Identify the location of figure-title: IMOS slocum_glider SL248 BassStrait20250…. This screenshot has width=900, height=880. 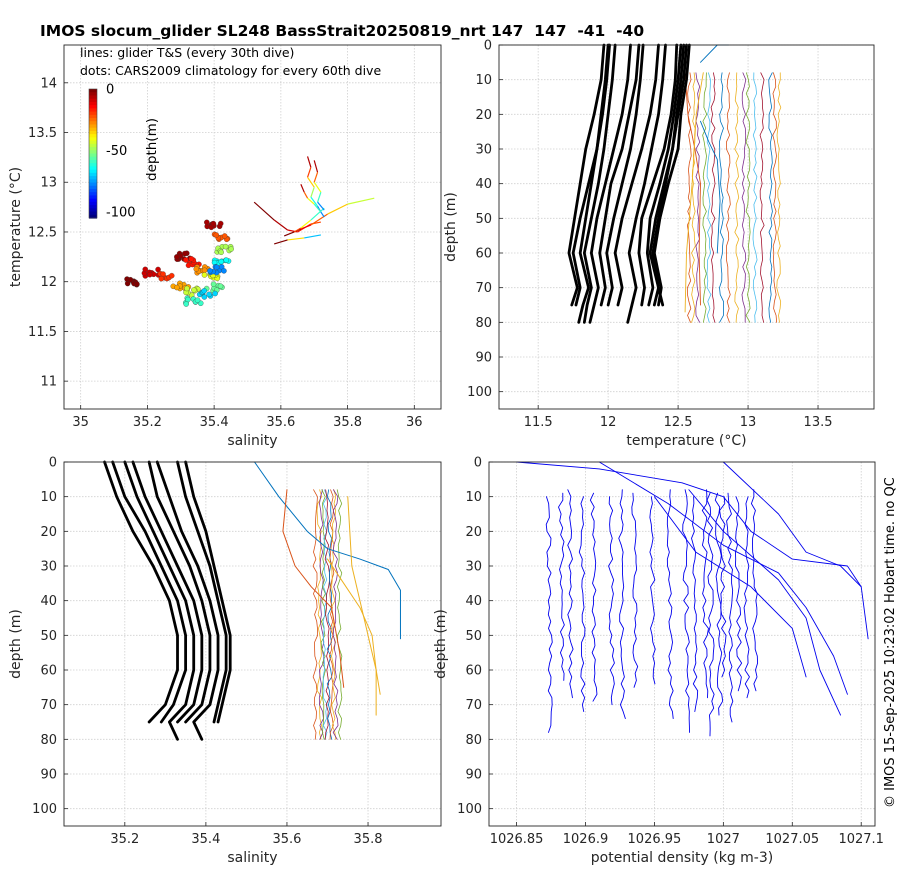
(342, 31).